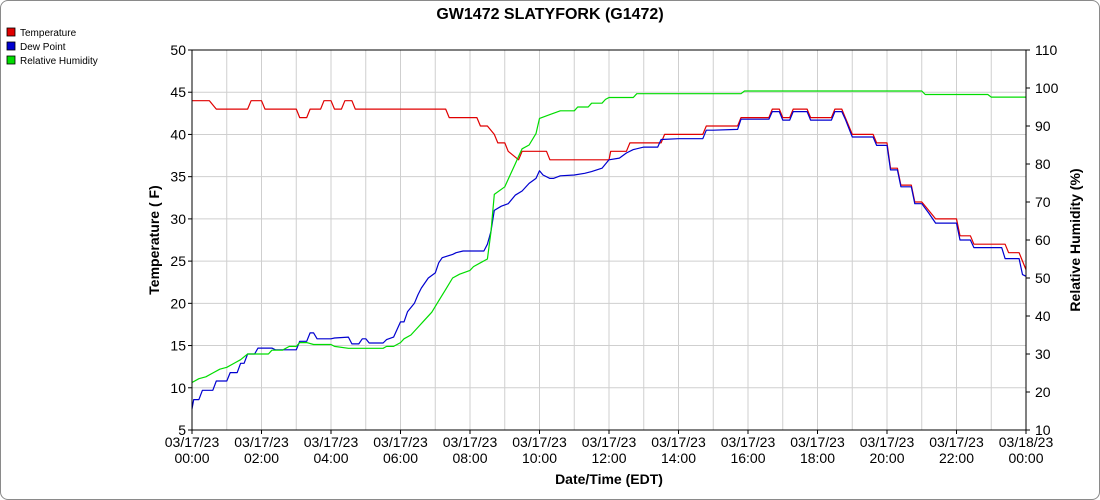 This screenshot has width=1100, height=500. What do you see at coordinates (178, 388) in the screenshot?
I see `y-tick-label: 10` at bounding box center [178, 388].